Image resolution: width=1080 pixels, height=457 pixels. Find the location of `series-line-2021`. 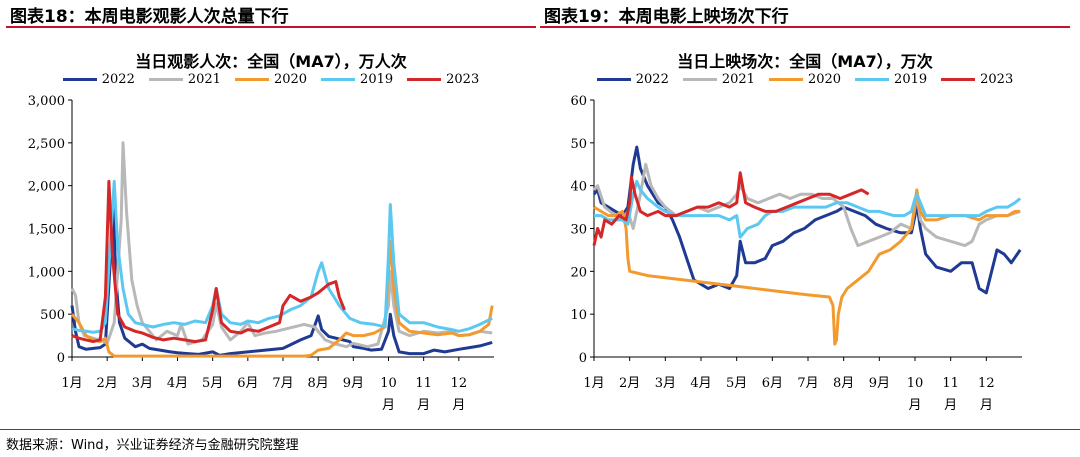

series-line-2021 is located at coordinates (806, 205).